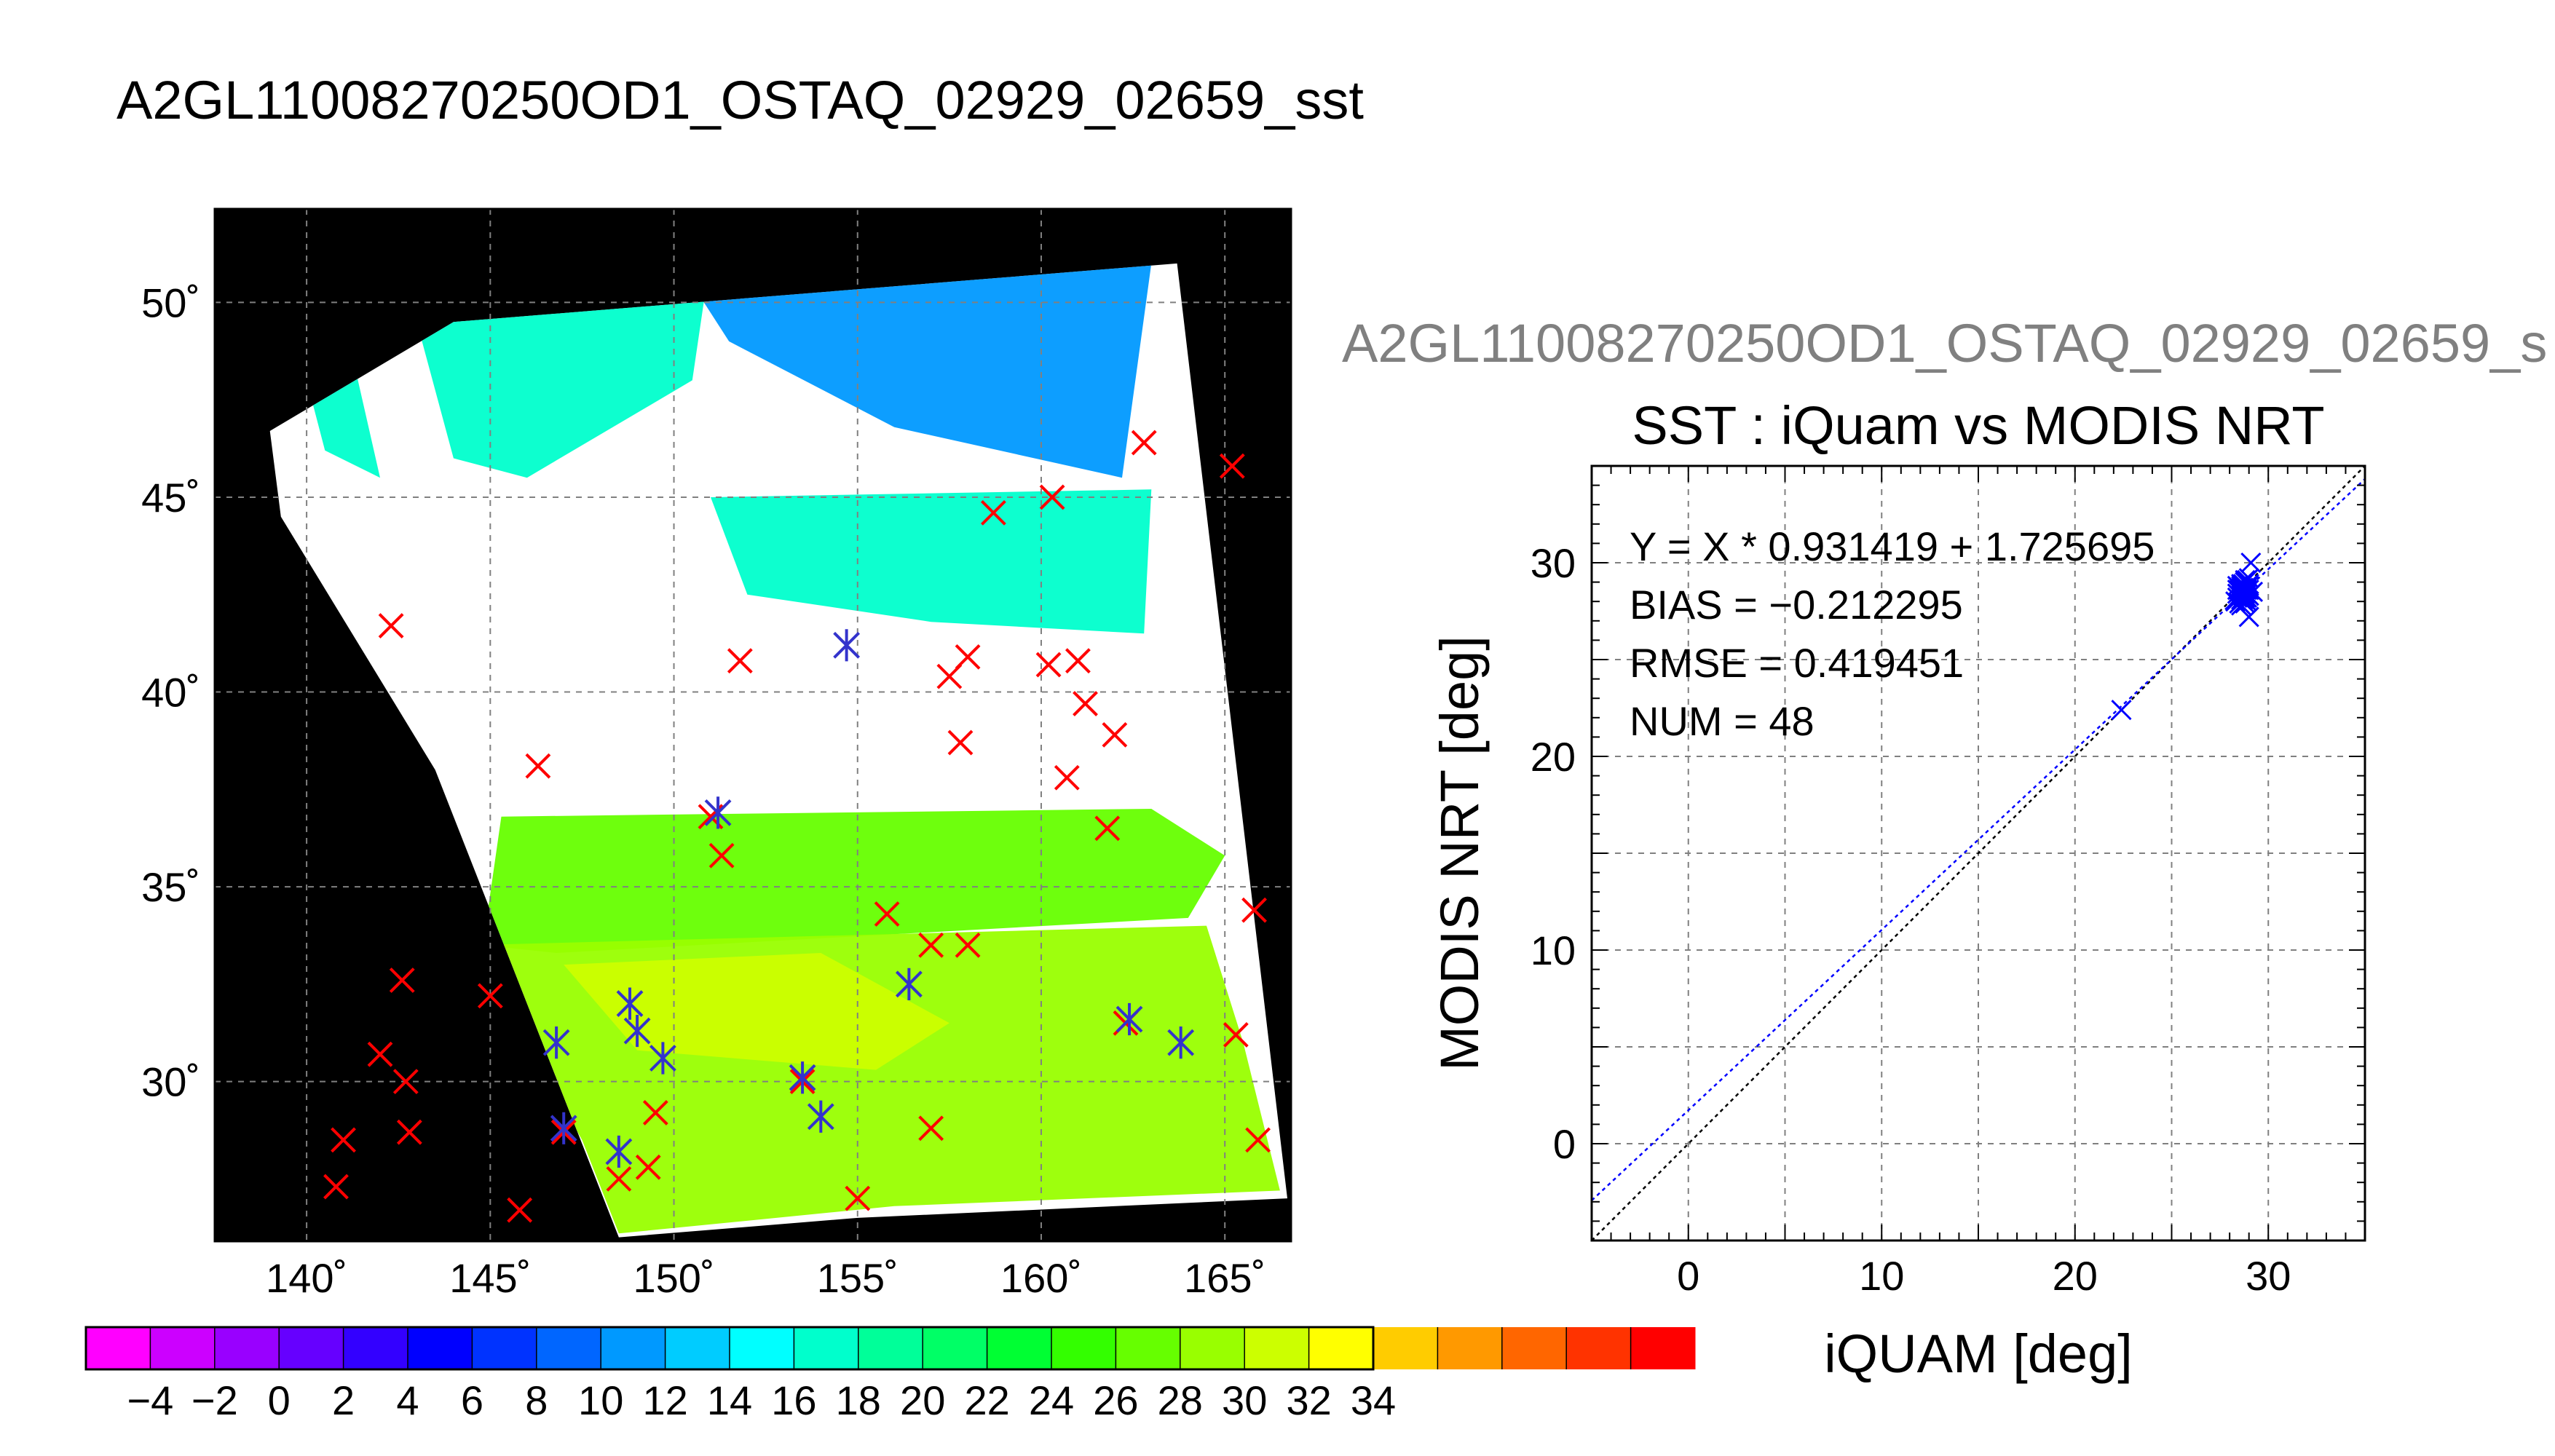 This screenshot has width=2555, height=1456. Describe the element at coordinates (986, 1400) in the screenshot. I see `colorbar-tick-label: 22` at that location.